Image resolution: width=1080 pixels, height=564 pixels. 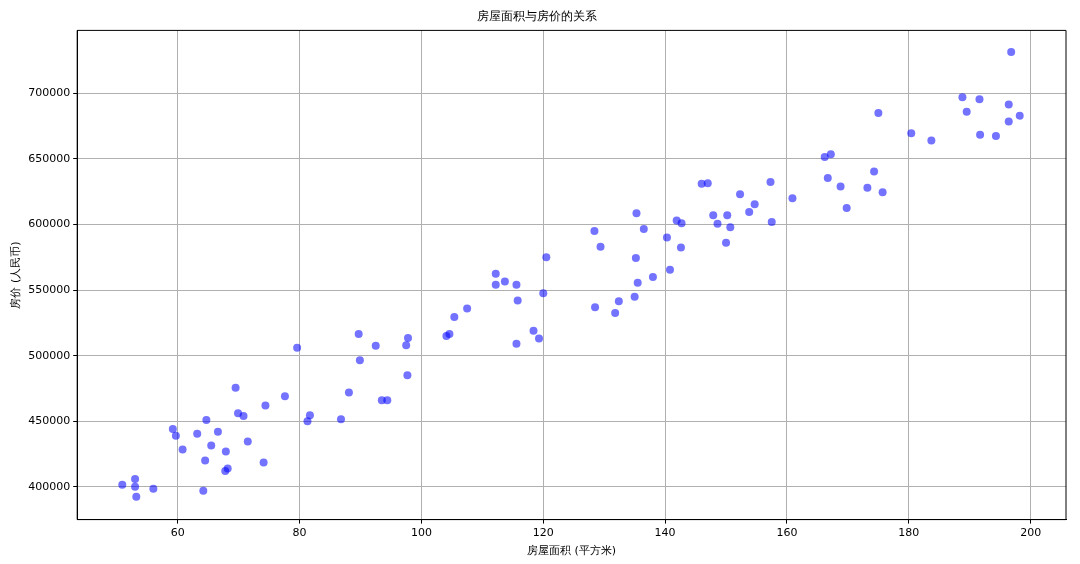 What do you see at coordinates (543, 533) in the screenshot?
I see `x-tick-label: 120` at bounding box center [543, 533].